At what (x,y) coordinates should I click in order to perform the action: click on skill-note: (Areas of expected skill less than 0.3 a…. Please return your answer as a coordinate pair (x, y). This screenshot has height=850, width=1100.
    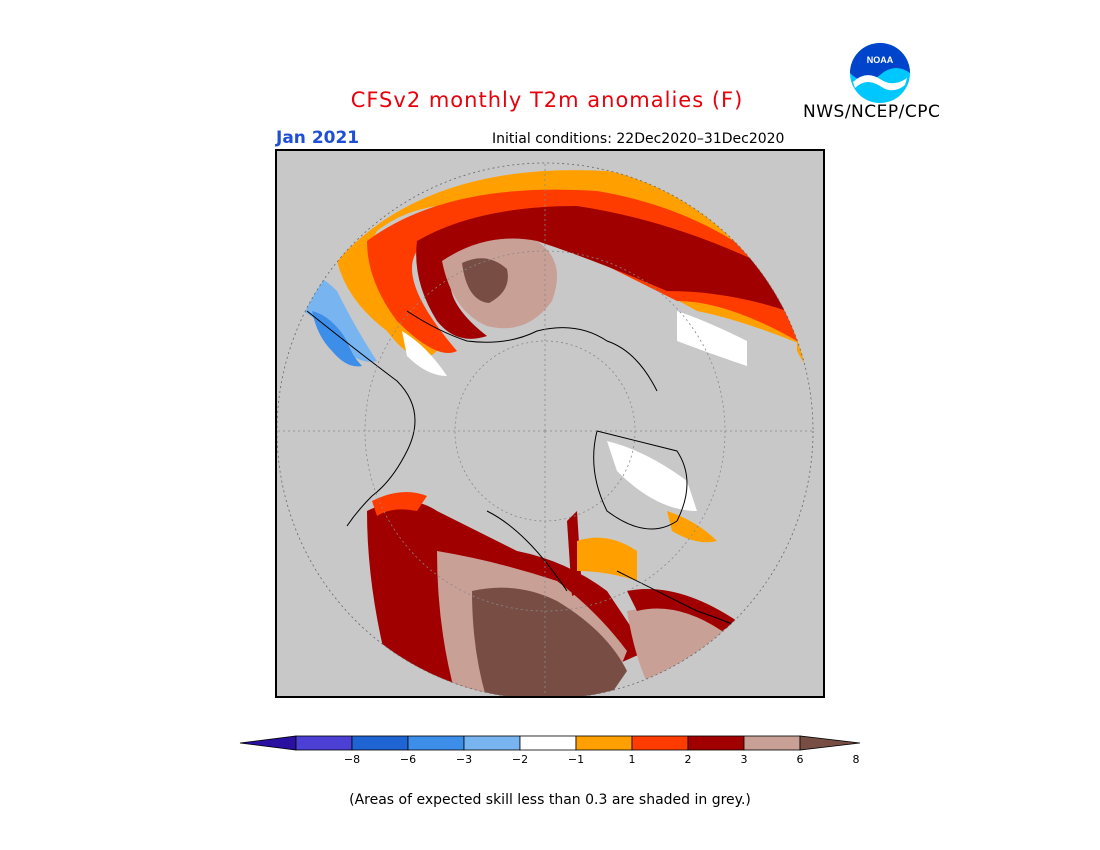
    Looking at the image, I should click on (550, 800).